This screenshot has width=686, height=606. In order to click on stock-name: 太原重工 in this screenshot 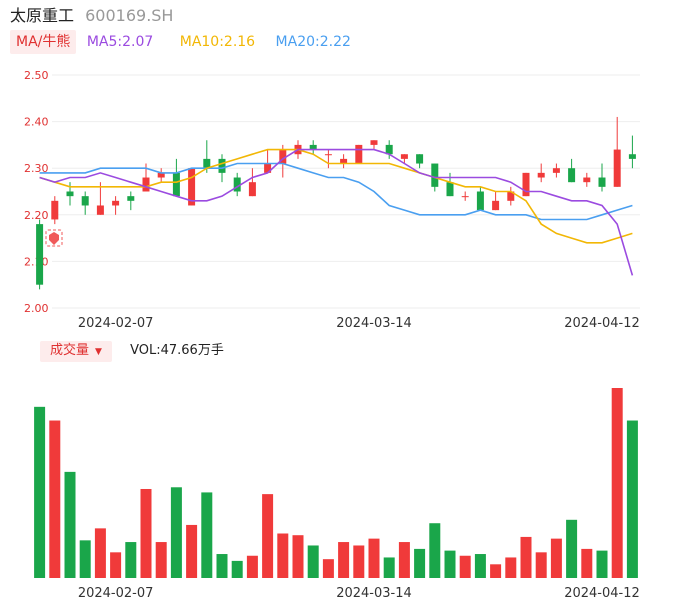, I will do `click(42, 15)`.